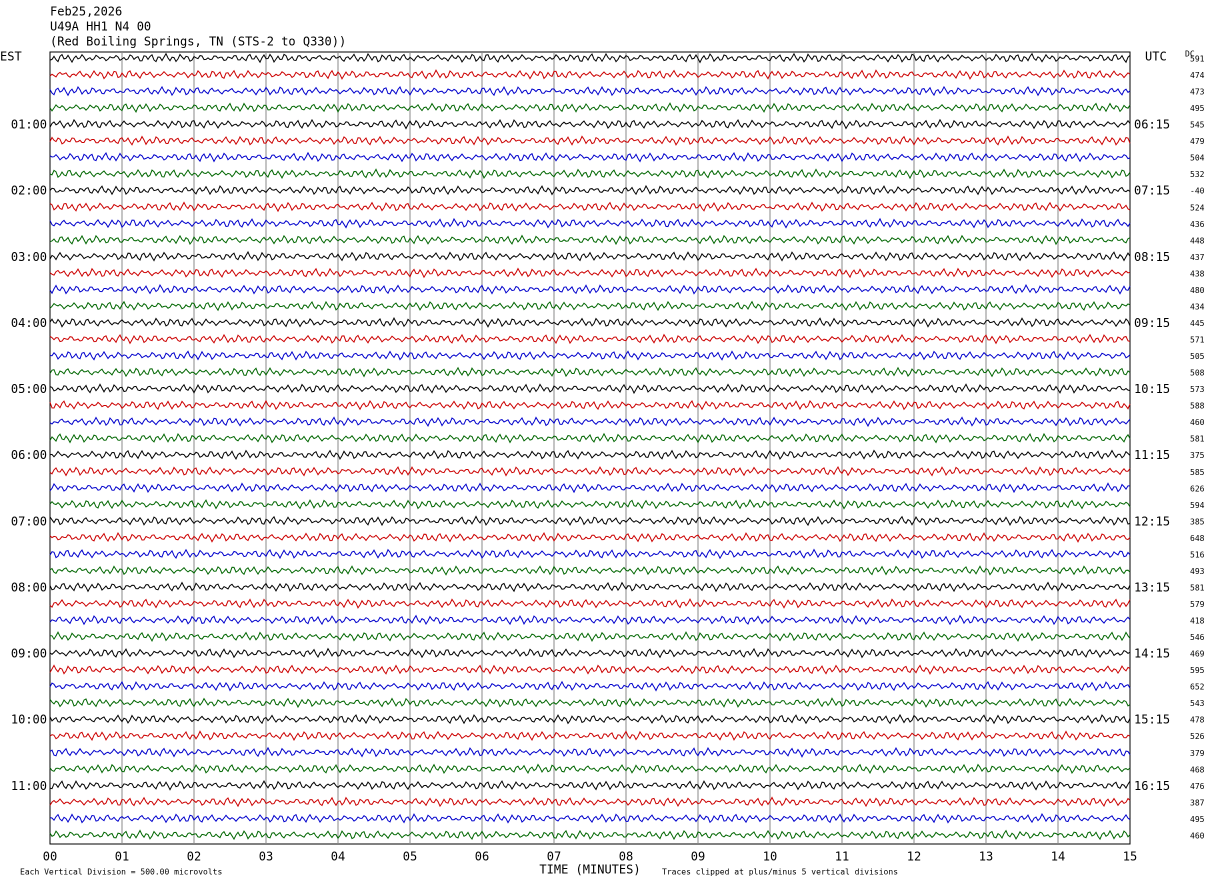 Image resolution: width=1210 pixels, height=886 pixels. Describe the element at coordinates (1197, 59) in the screenshot. I see `dc-value: 591` at that location.